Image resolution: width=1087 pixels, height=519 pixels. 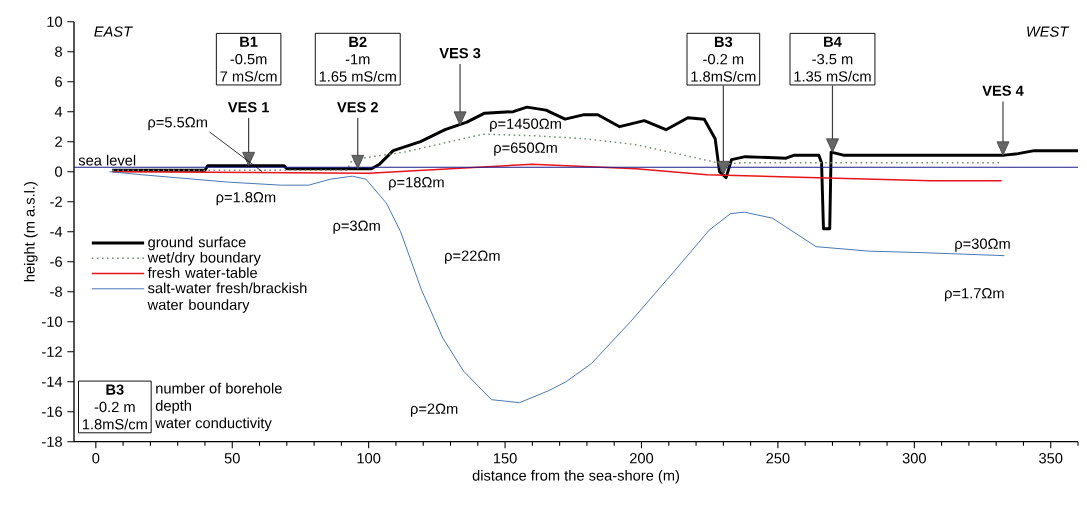 What do you see at coordinates (177, 124) in the screenshot?
I see `annotation: ρ=5.5Ωm` at bounding box center [177, 124].